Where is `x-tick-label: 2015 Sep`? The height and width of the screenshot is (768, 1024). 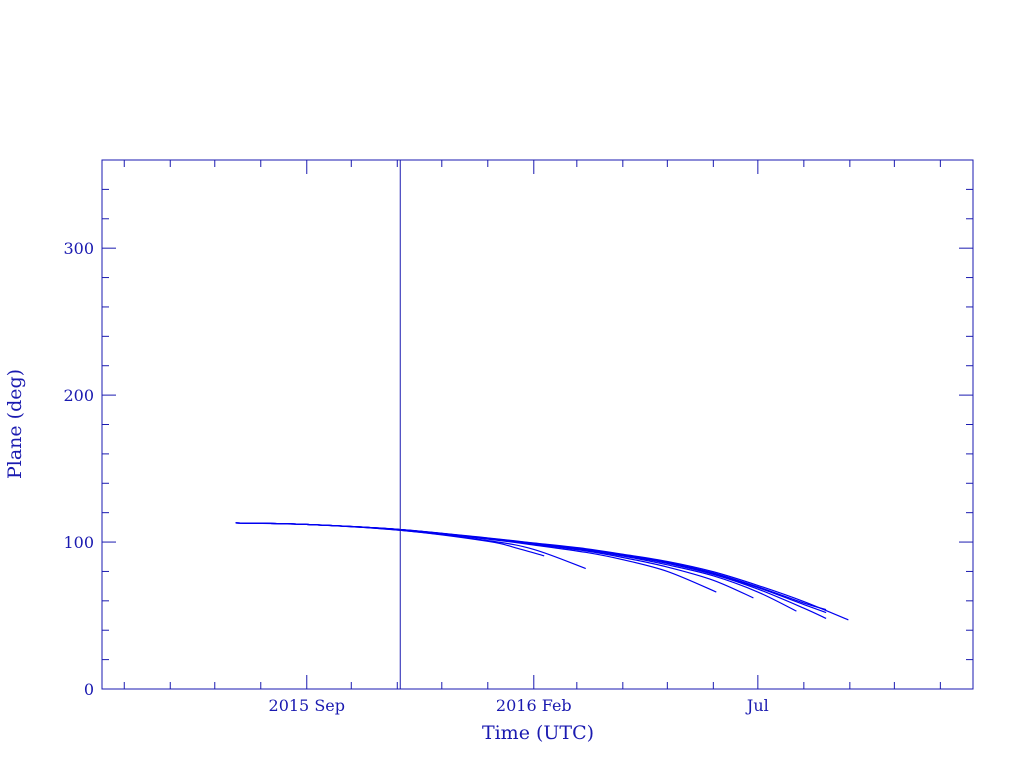
x-tick-label: 2015 Sep is located at coordinates (307, 705).